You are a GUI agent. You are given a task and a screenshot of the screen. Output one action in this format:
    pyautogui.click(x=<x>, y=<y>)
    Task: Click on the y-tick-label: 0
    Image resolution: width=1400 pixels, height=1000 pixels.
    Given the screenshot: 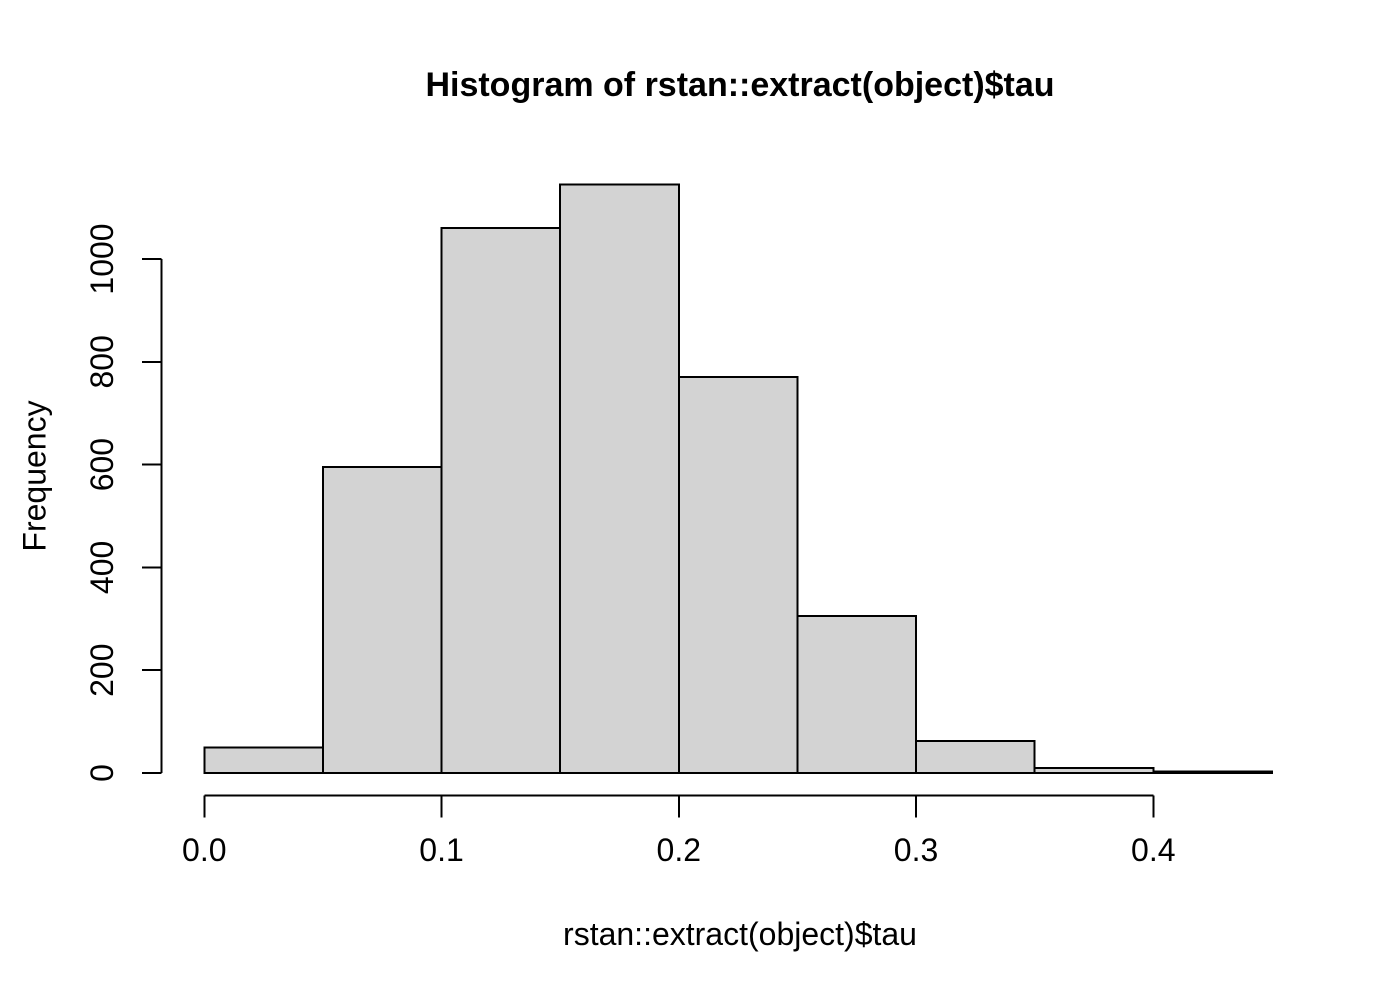 What is the action you would take?
    pyautogui.click(x=102, y=773)
    